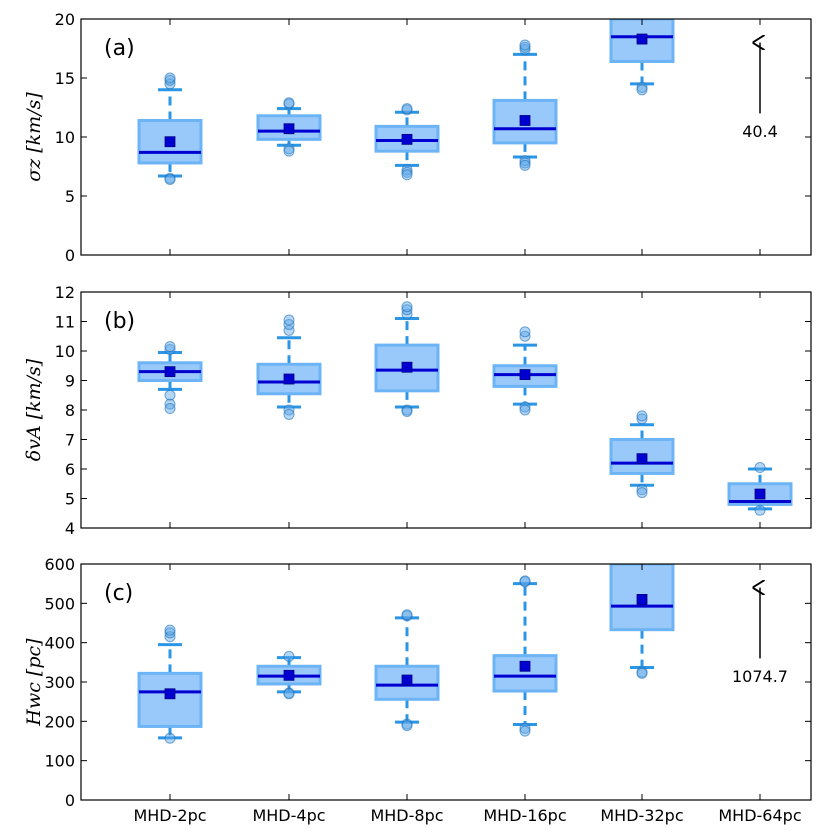 The width and height of the screenshot is (830, 835). Describe the element at coordinates (169, 815) in the screenshot. I see `x-category-label: MHD-2pc` at that location.